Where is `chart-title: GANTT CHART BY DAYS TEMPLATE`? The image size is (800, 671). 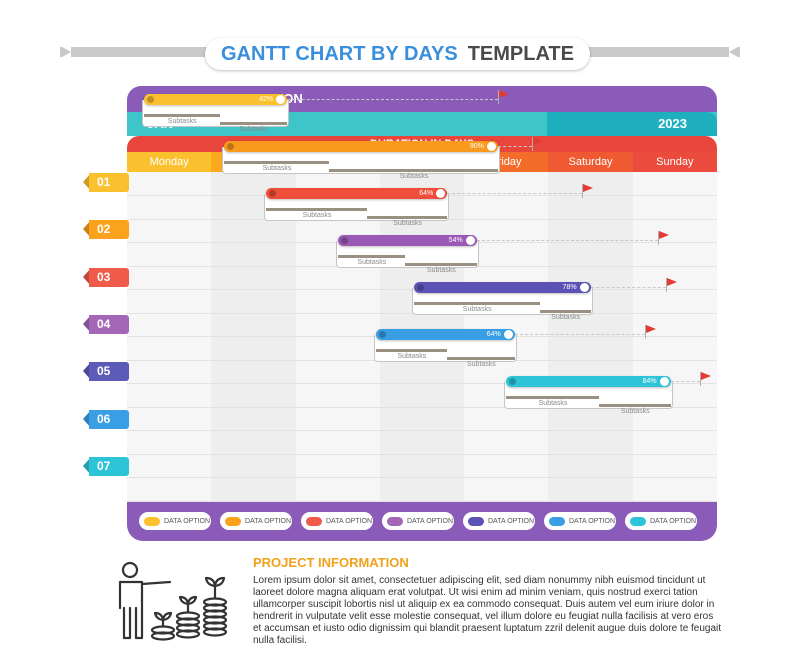
chart-title: GANTT CHART BY DAYS TEMPLATE is located at coordinates (397, 54).